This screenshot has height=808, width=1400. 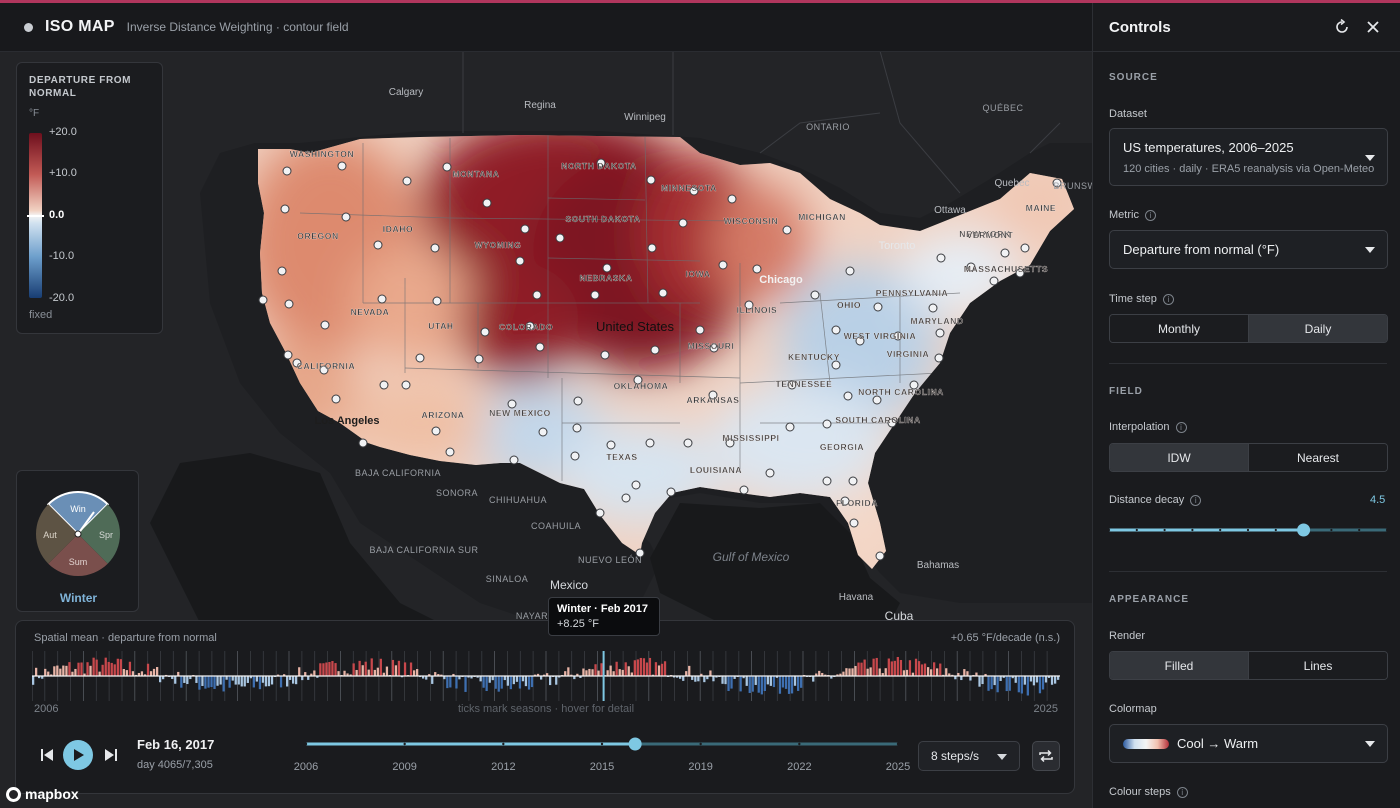 I want to click on time-slider-tick, so click(x=307, y=744).